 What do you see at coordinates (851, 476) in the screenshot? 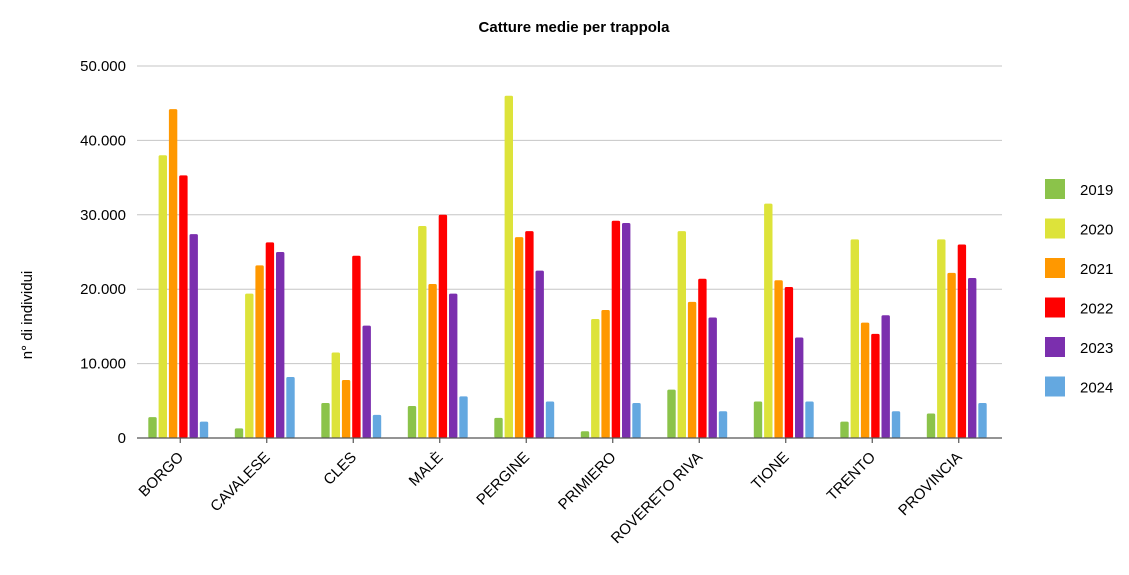
I see `x-tick-label: TRENTO` at bounding box center [851, 476].